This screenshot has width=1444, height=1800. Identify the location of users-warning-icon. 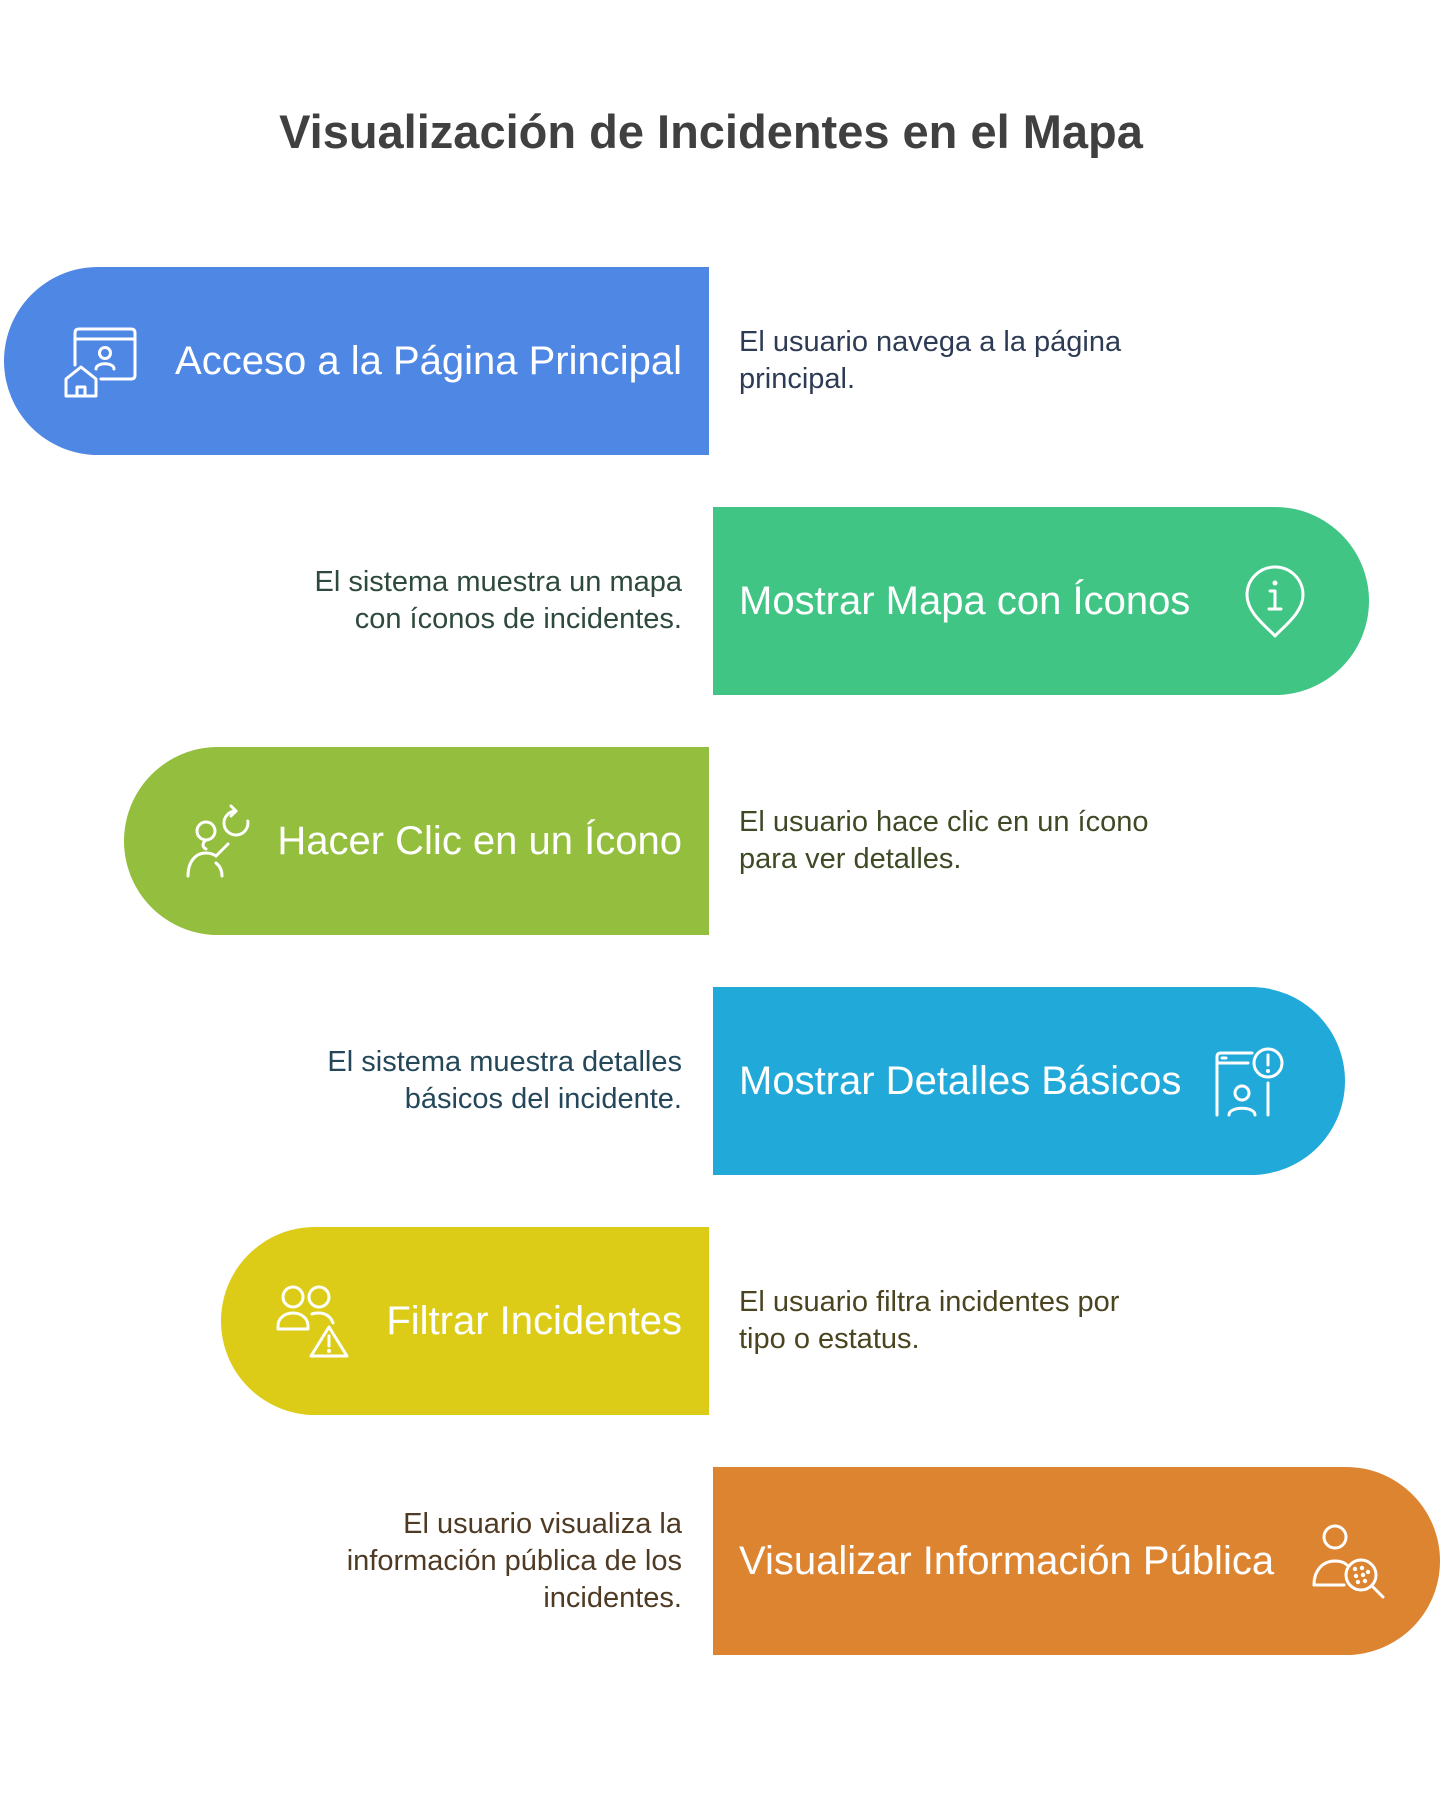
(313, 1321).